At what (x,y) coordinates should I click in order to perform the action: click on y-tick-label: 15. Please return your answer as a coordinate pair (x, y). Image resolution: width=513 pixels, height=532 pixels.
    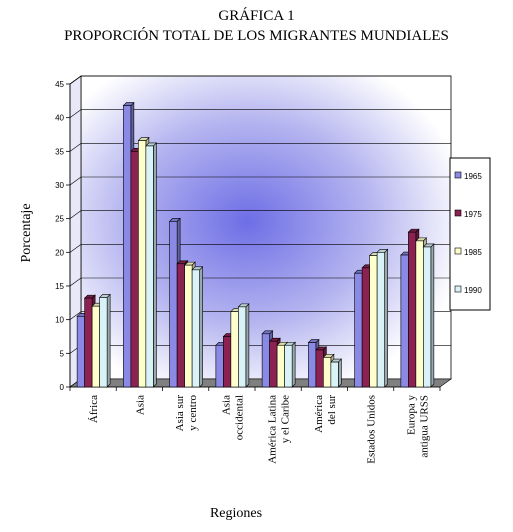
    Looking at the image, I should click on (59, 286).